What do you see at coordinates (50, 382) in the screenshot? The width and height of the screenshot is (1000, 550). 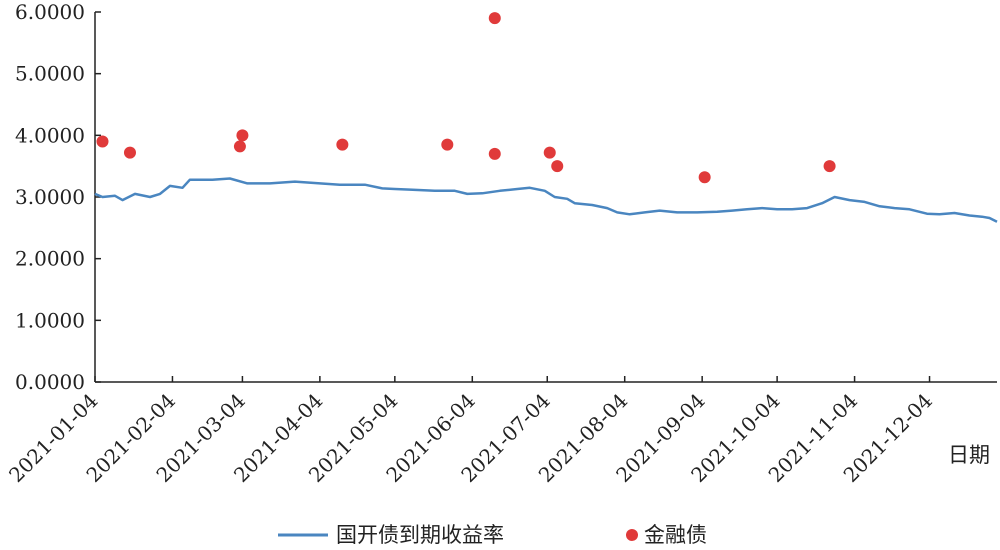 I see `y-tick-label: 0.0000` at bounding box center [50, 382].